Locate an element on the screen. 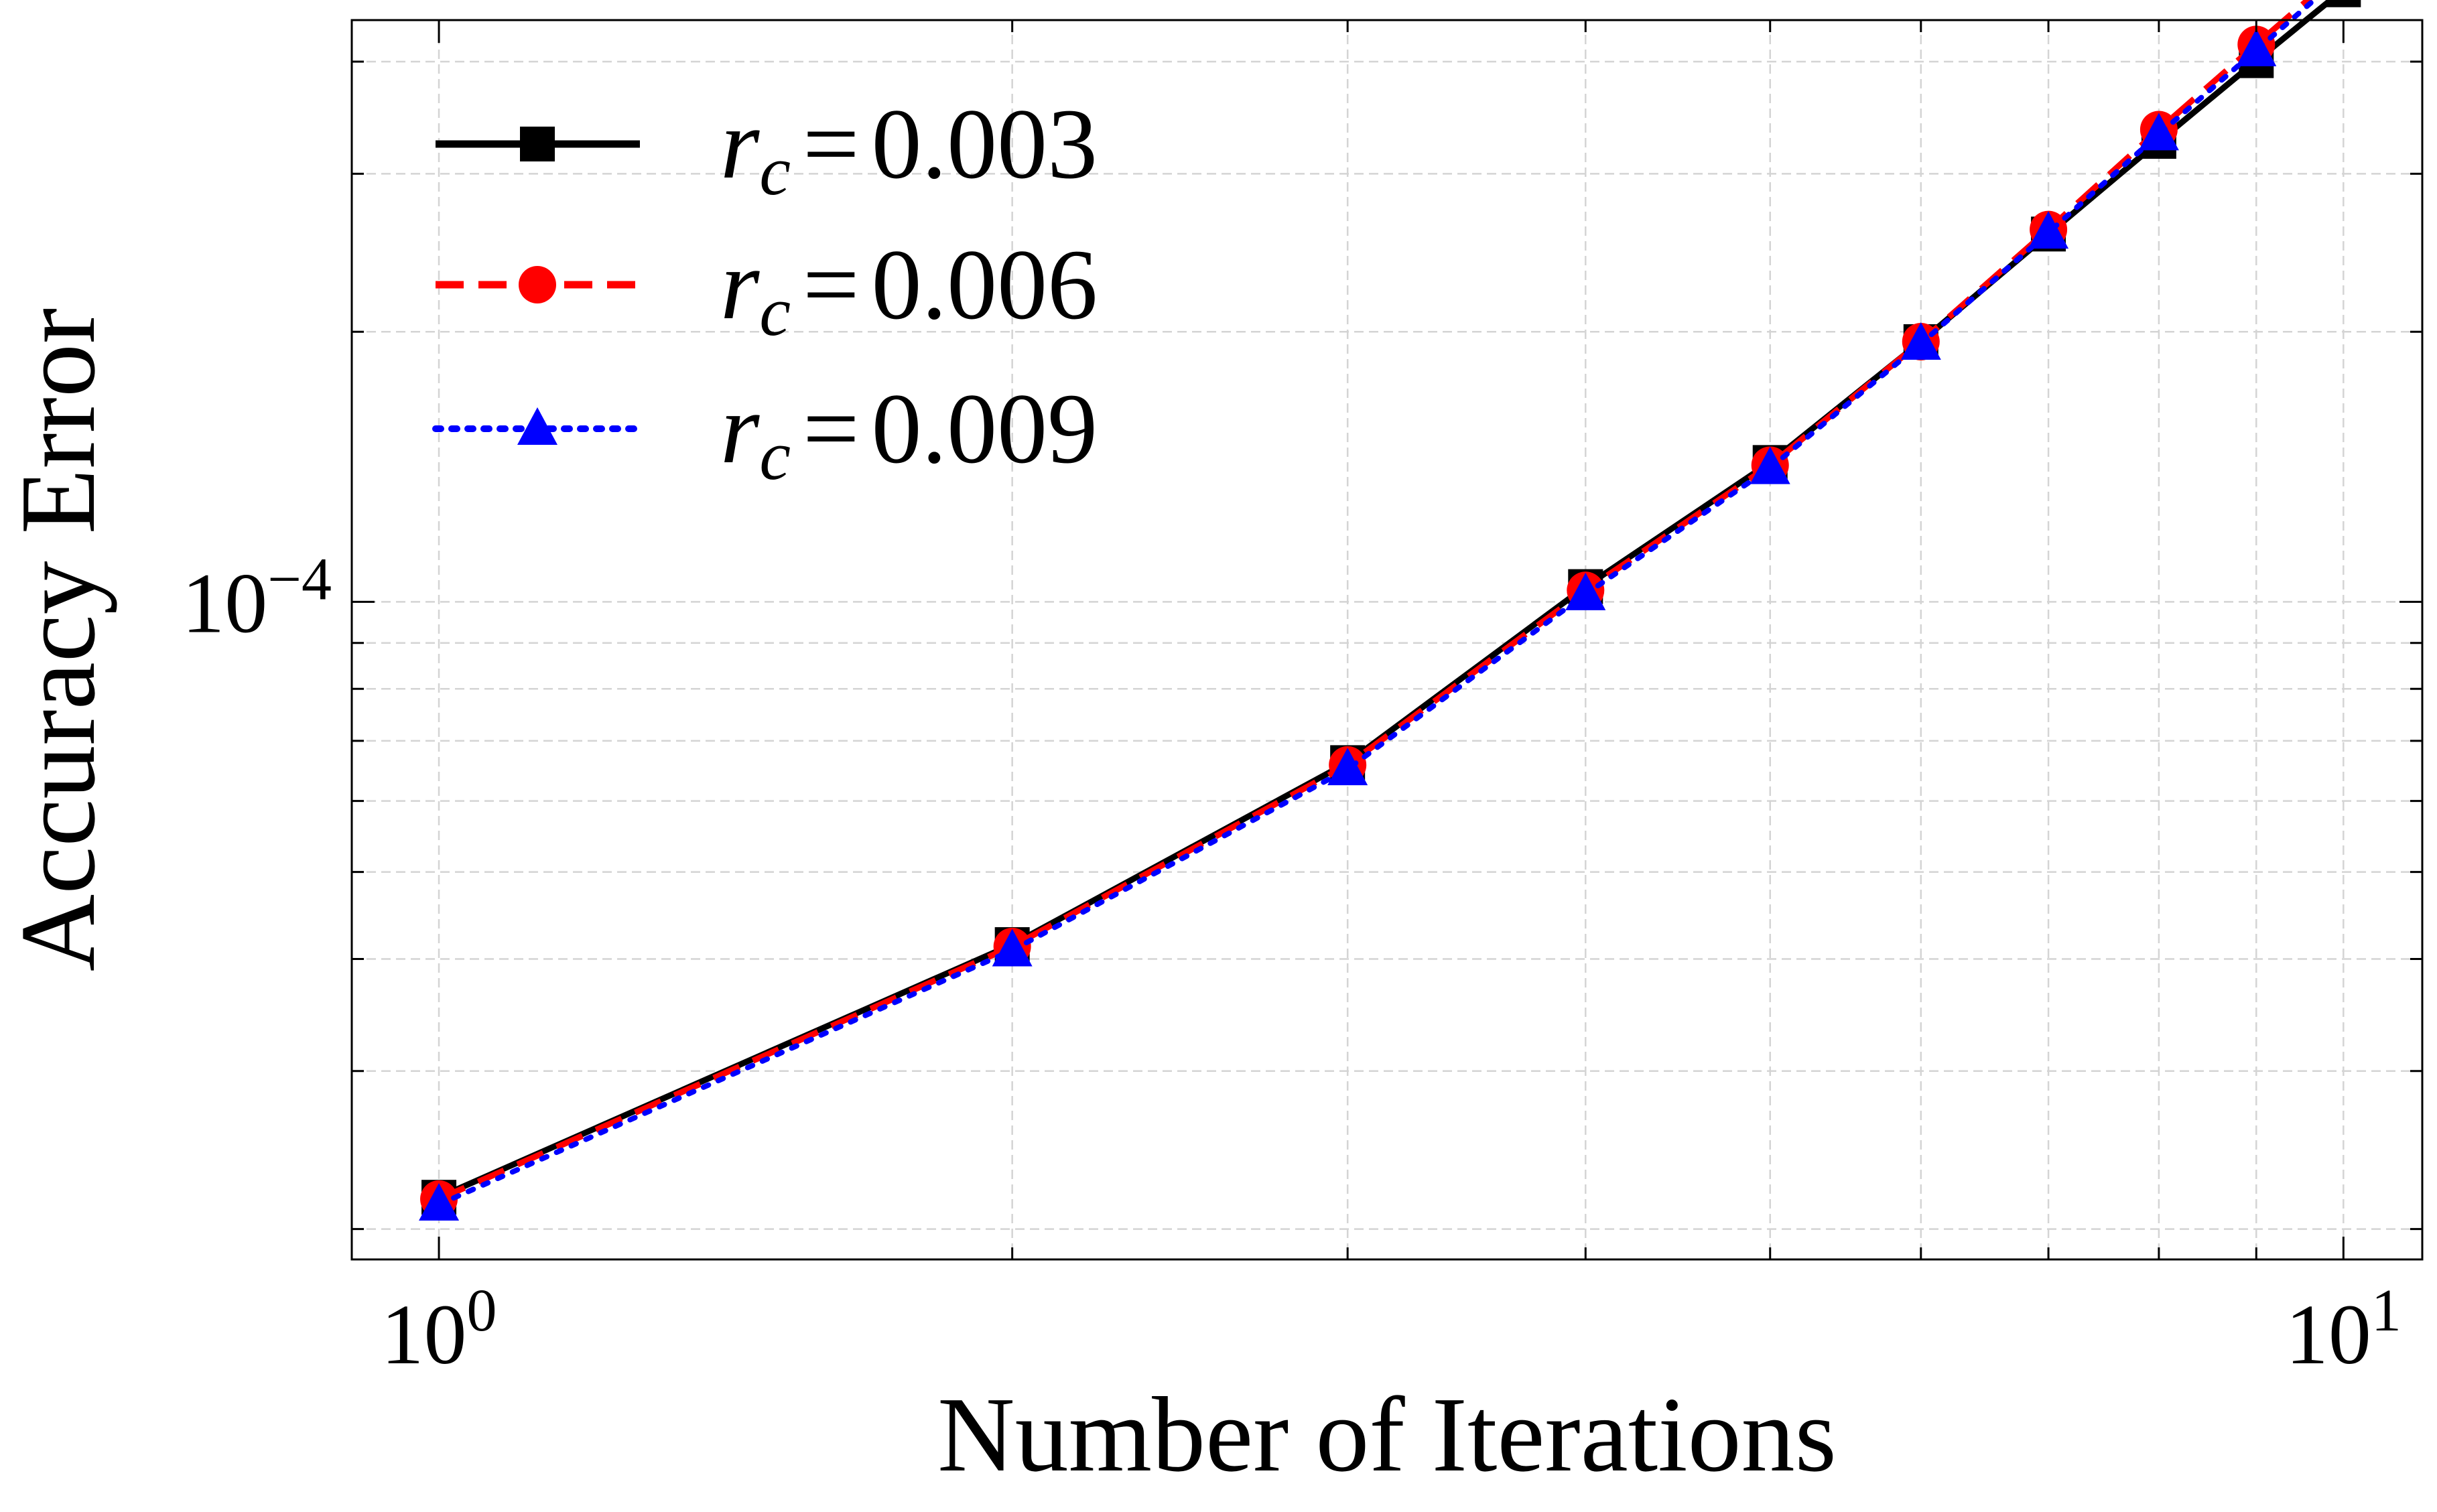 The height and width of the screenshot is (1512, 2437). legend-label: rc = 0.006 is located at coordinates (909, 289).